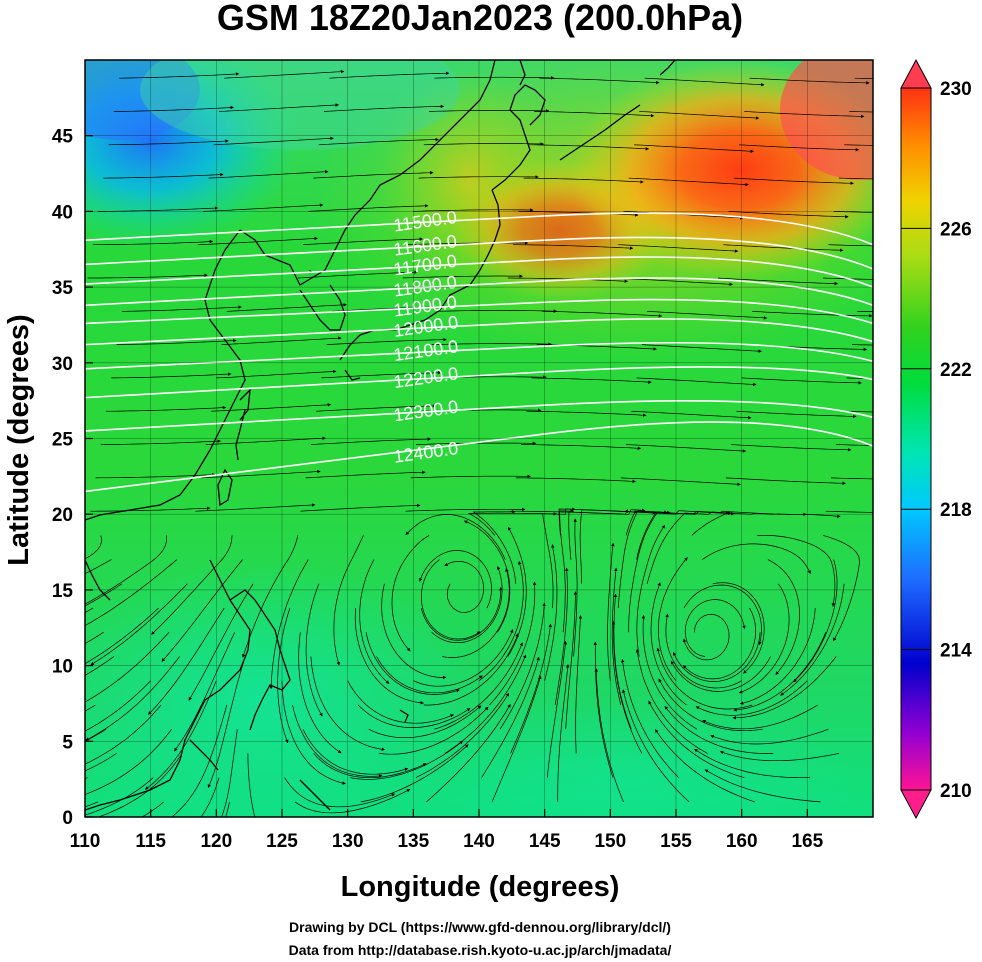 The height and width of the screenshot is (962, 982). I want to click on y-axis-label: Latitude (degrees), so click(19, 439).